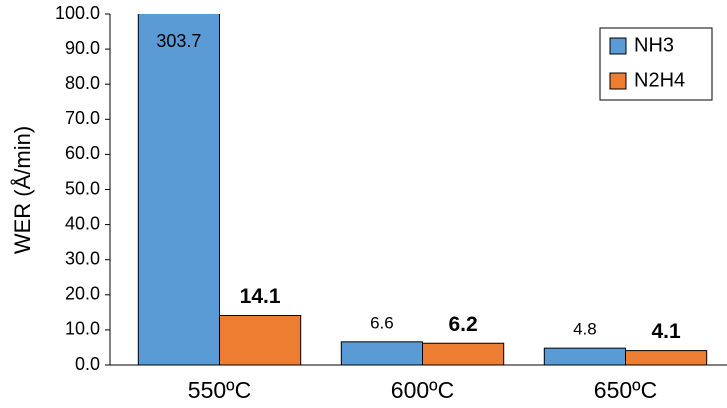 The width and height of the screenshot is (727, 408). What do you see at coordinates (585, 329) in the screenshot?
I see `data-label: 4.8` at bounding box center [585, 329].